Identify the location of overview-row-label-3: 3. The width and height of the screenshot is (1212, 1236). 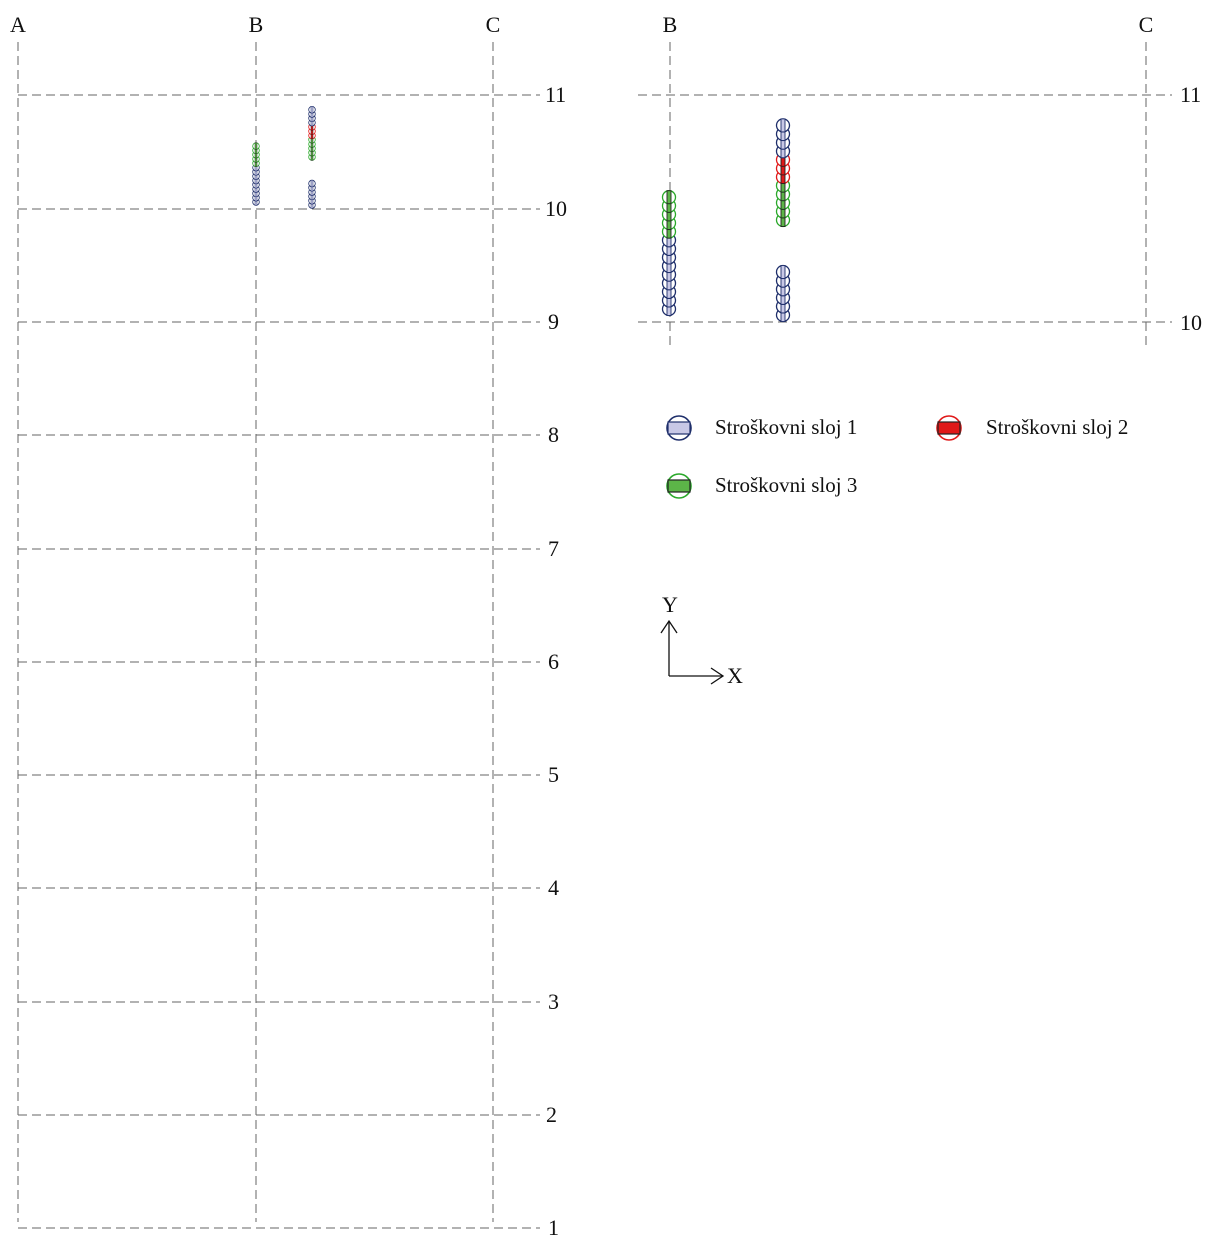
(553, 1001).